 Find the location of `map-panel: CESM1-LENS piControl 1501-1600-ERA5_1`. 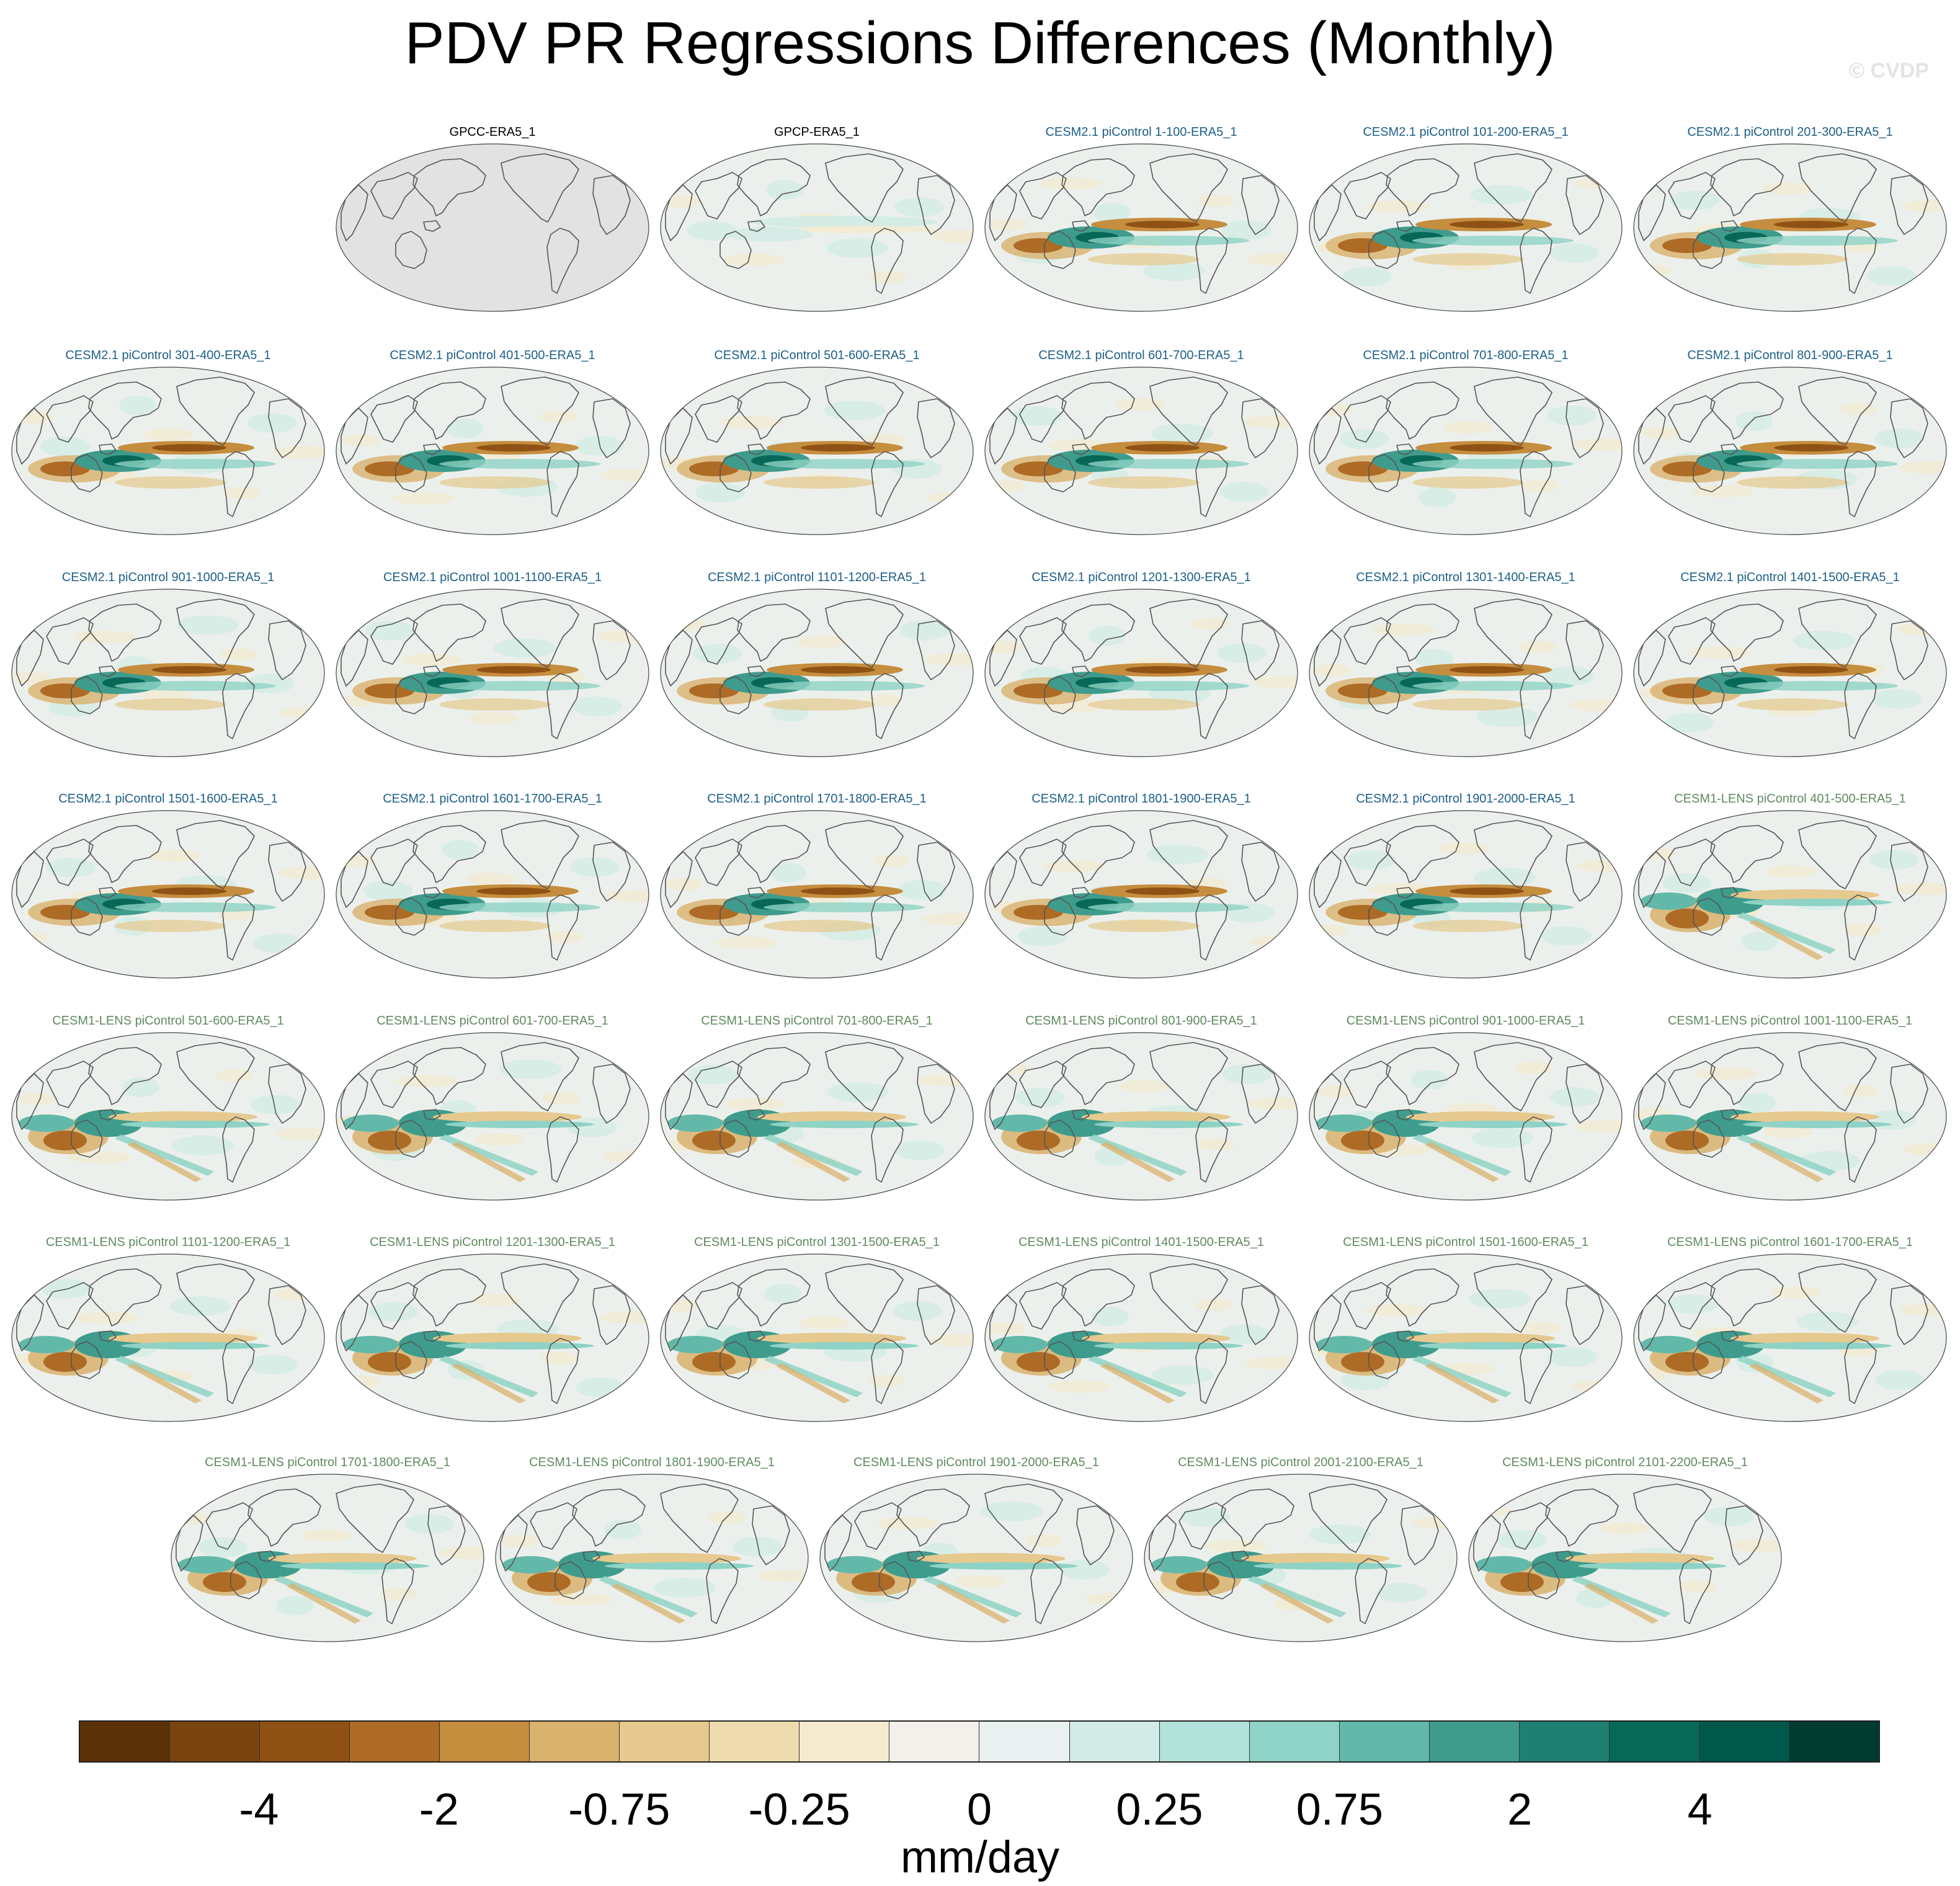

map-panel: CESM1-LENS piControl 1501-1600-ERA5_1 is located at coordinates (1465, 1329).